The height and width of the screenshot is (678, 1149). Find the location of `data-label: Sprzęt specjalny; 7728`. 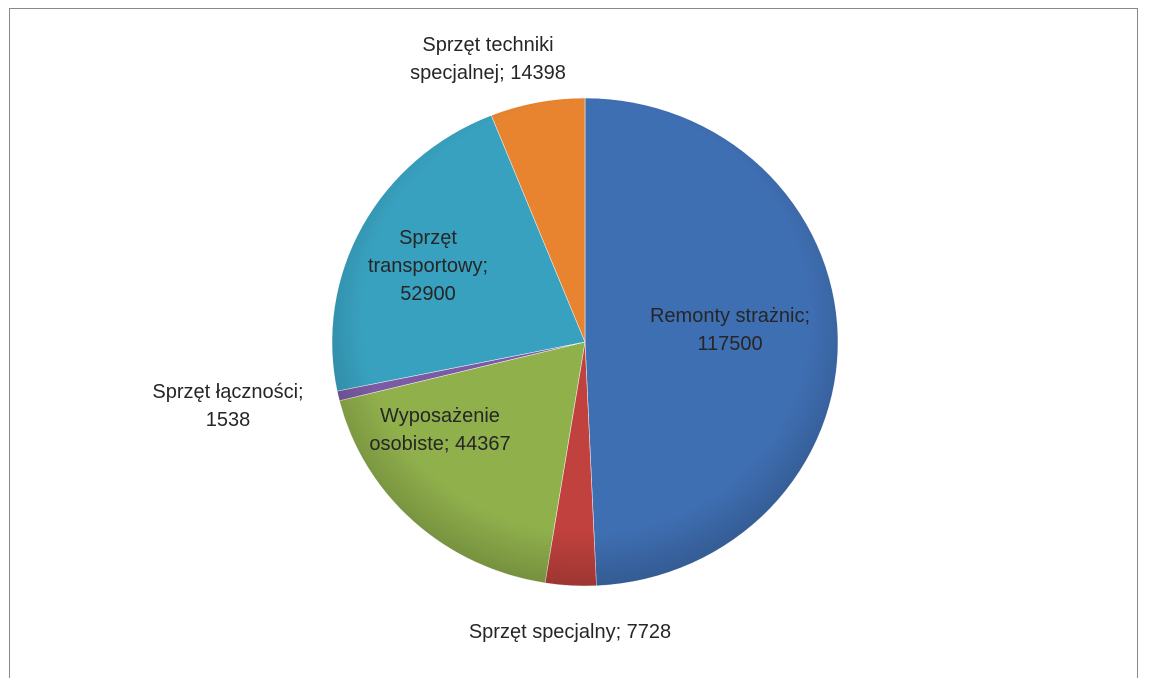

data-label: Sprzęt specjalny; 7728 is located at coordinates (570, 632).